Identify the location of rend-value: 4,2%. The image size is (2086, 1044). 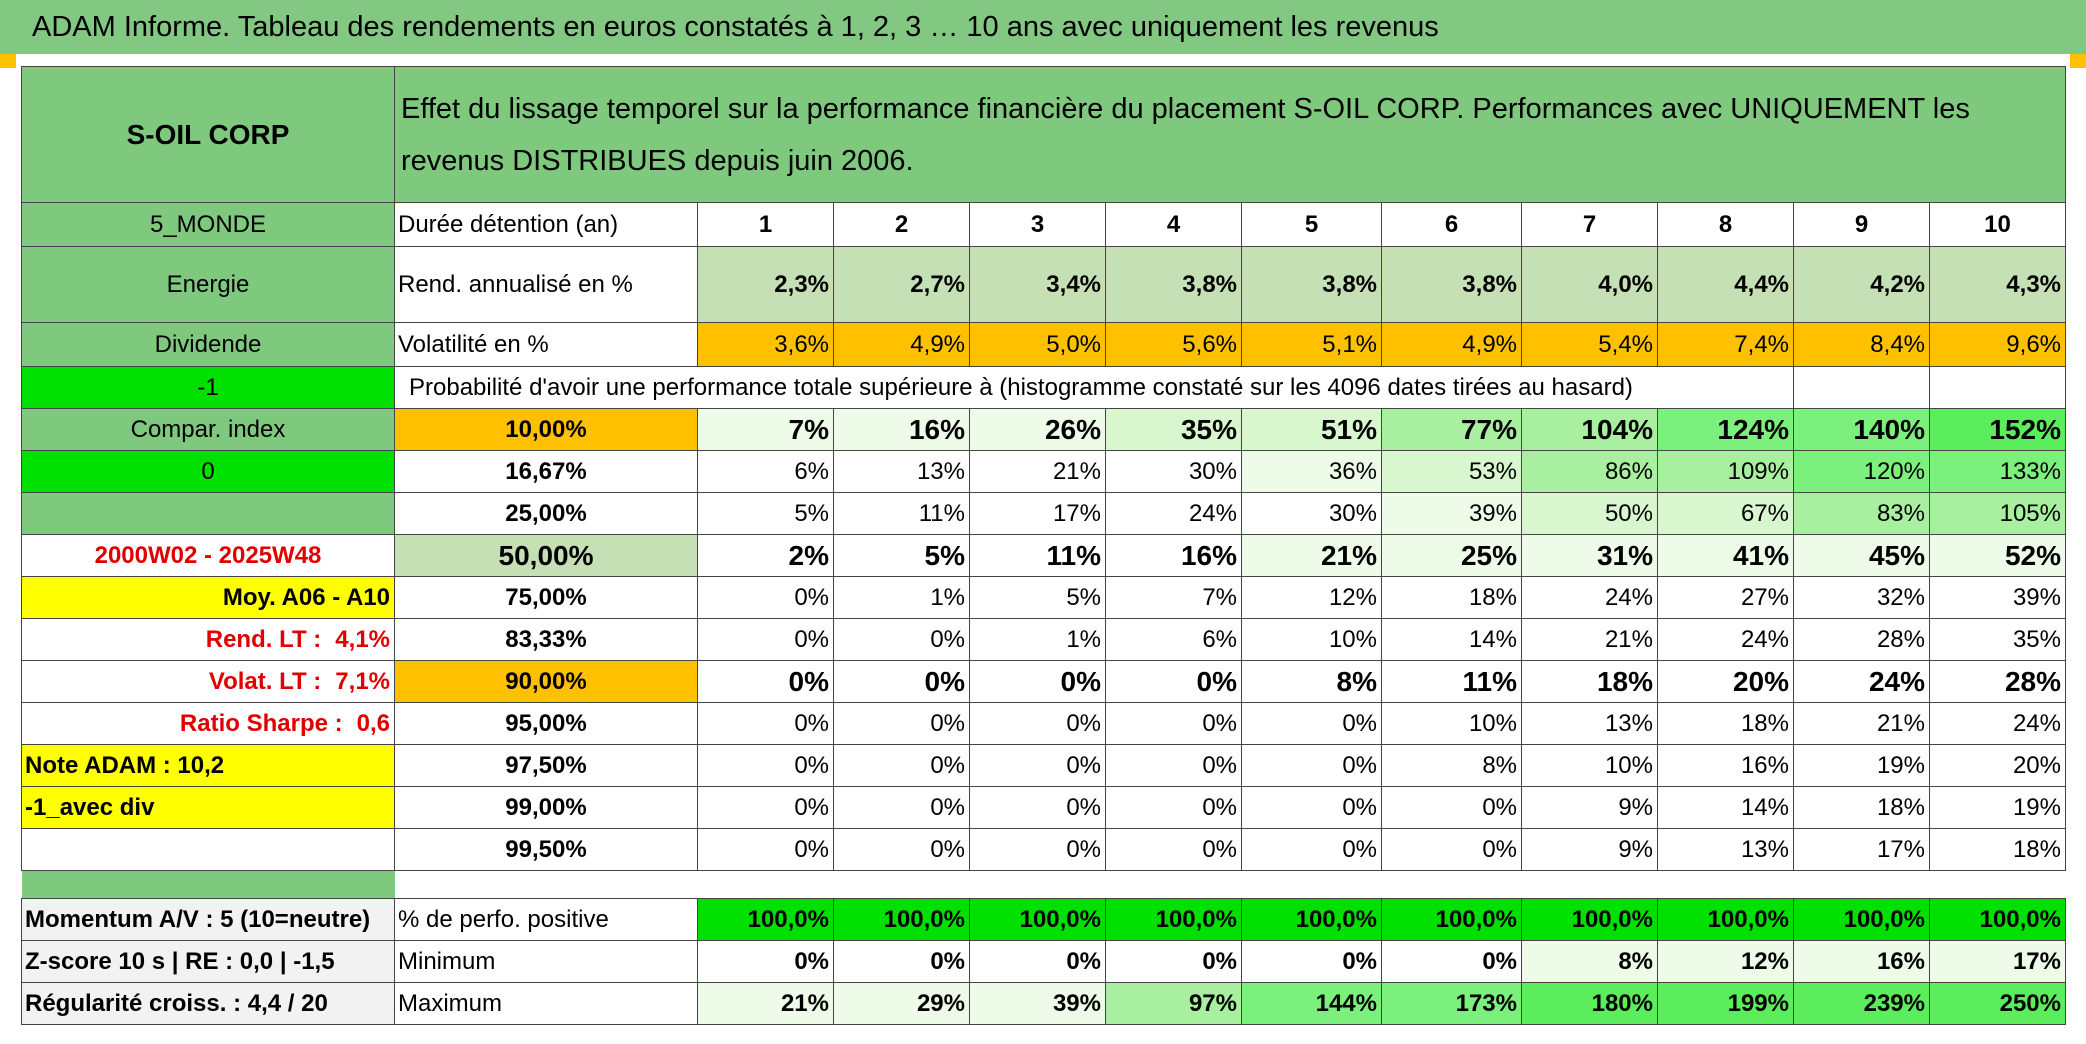
(1861, 284).